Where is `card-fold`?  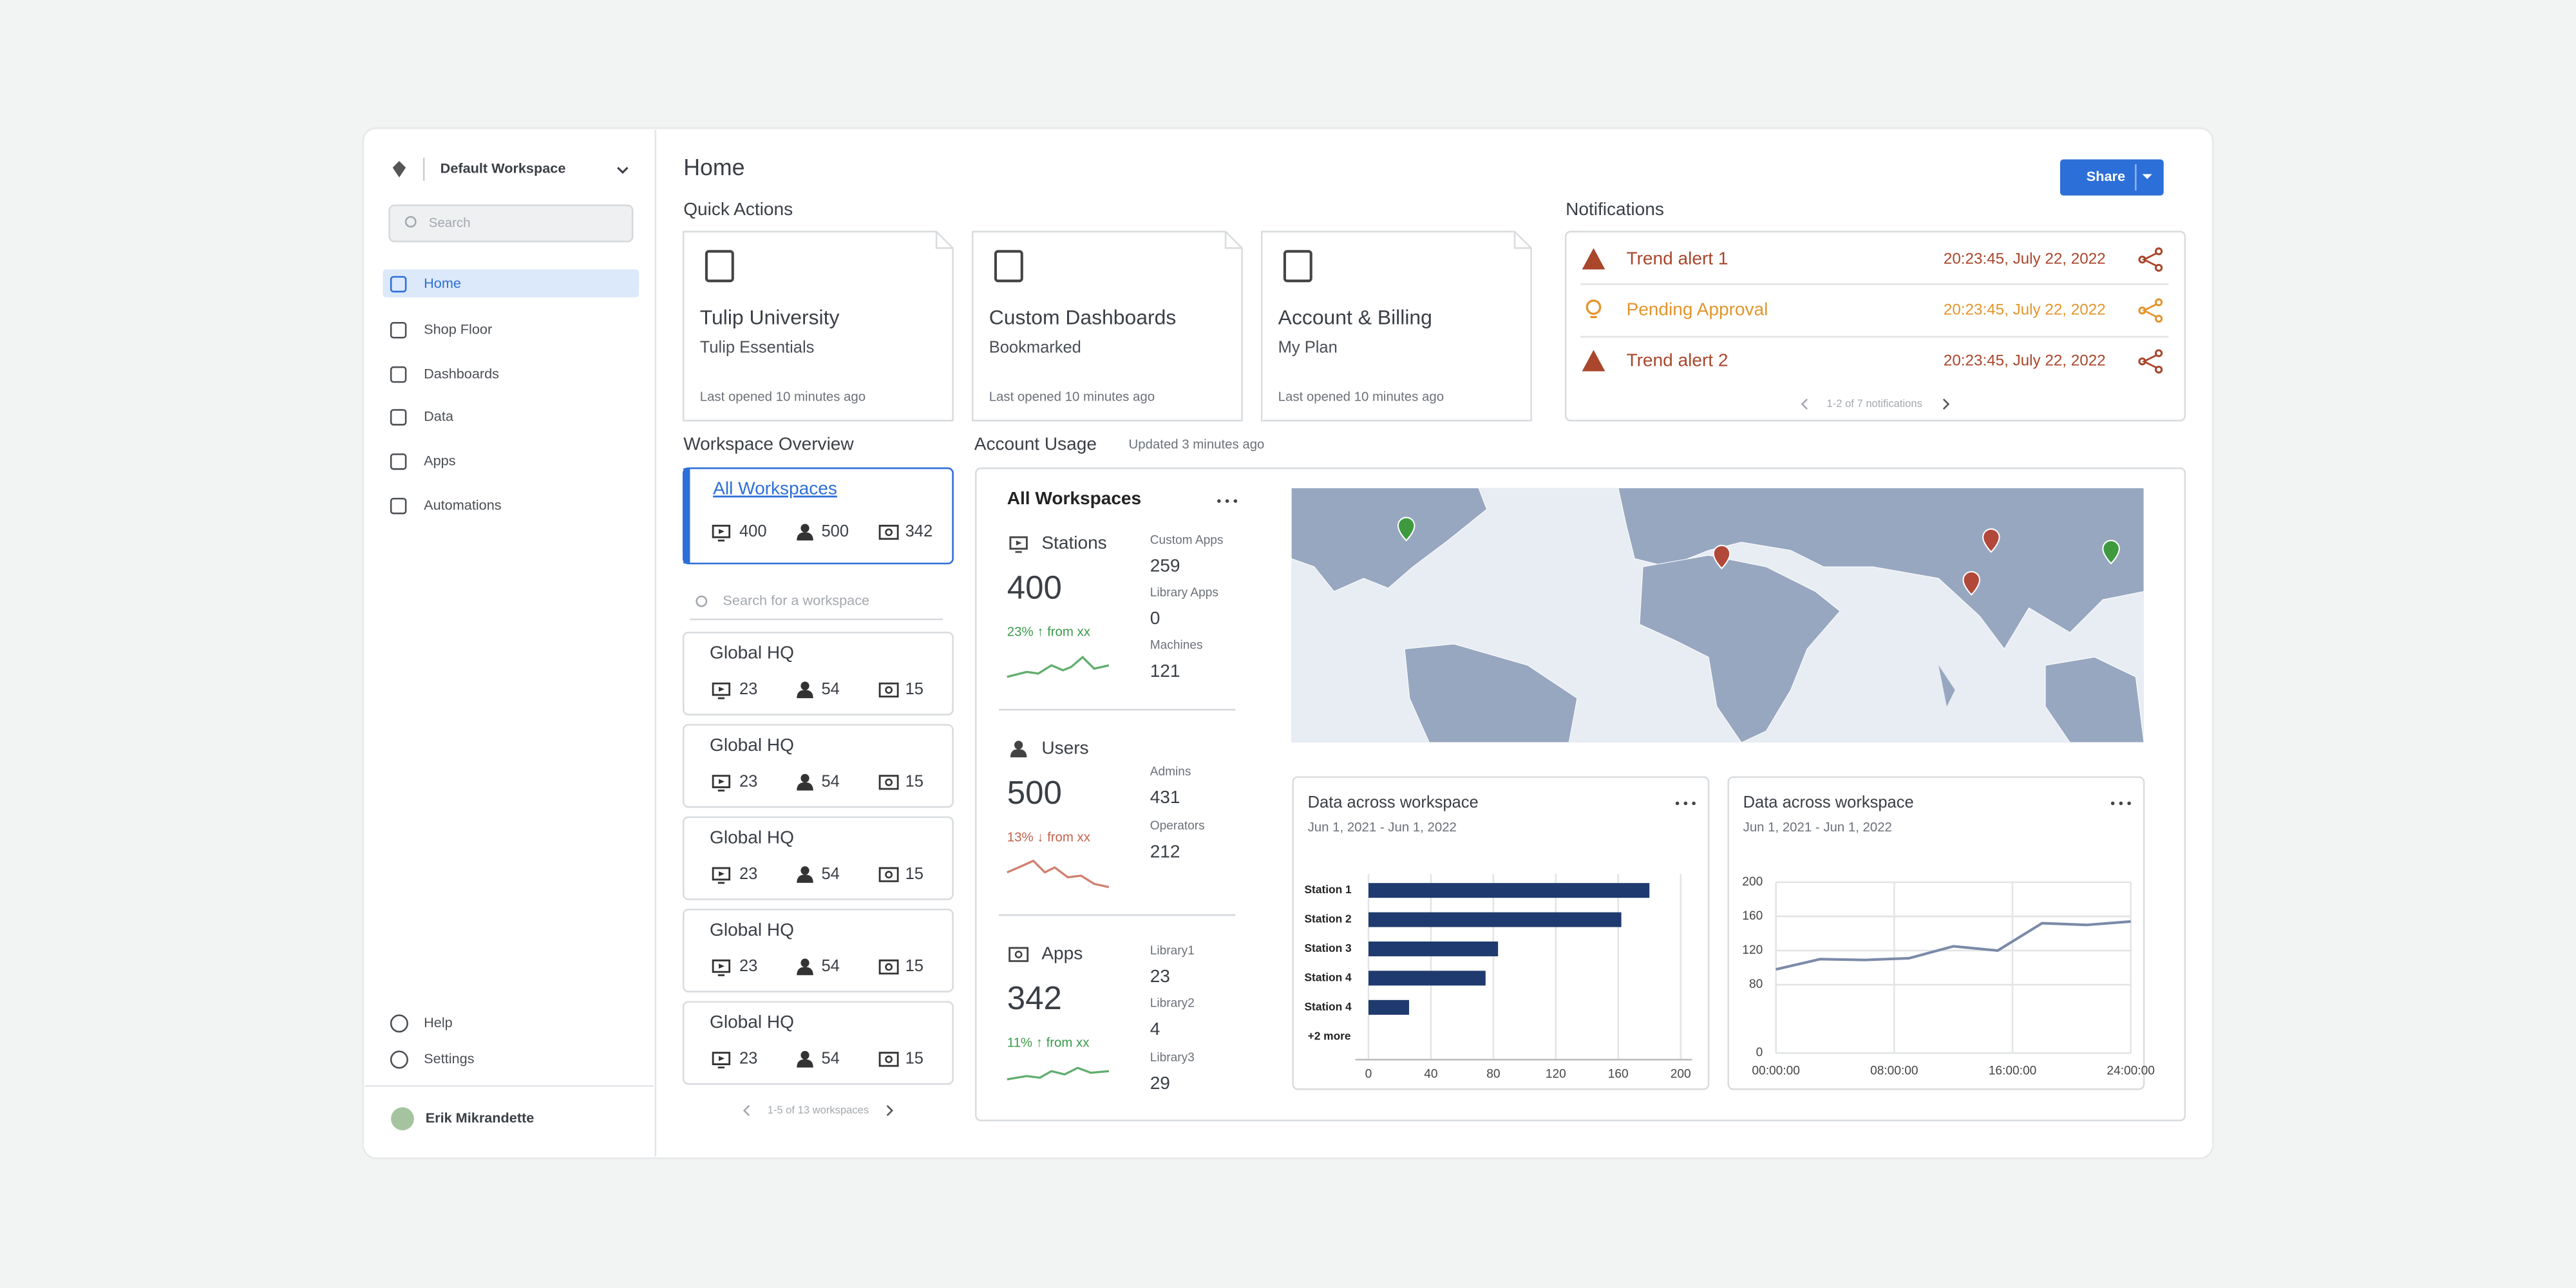 card-fold is located at coordinates (944, 240).